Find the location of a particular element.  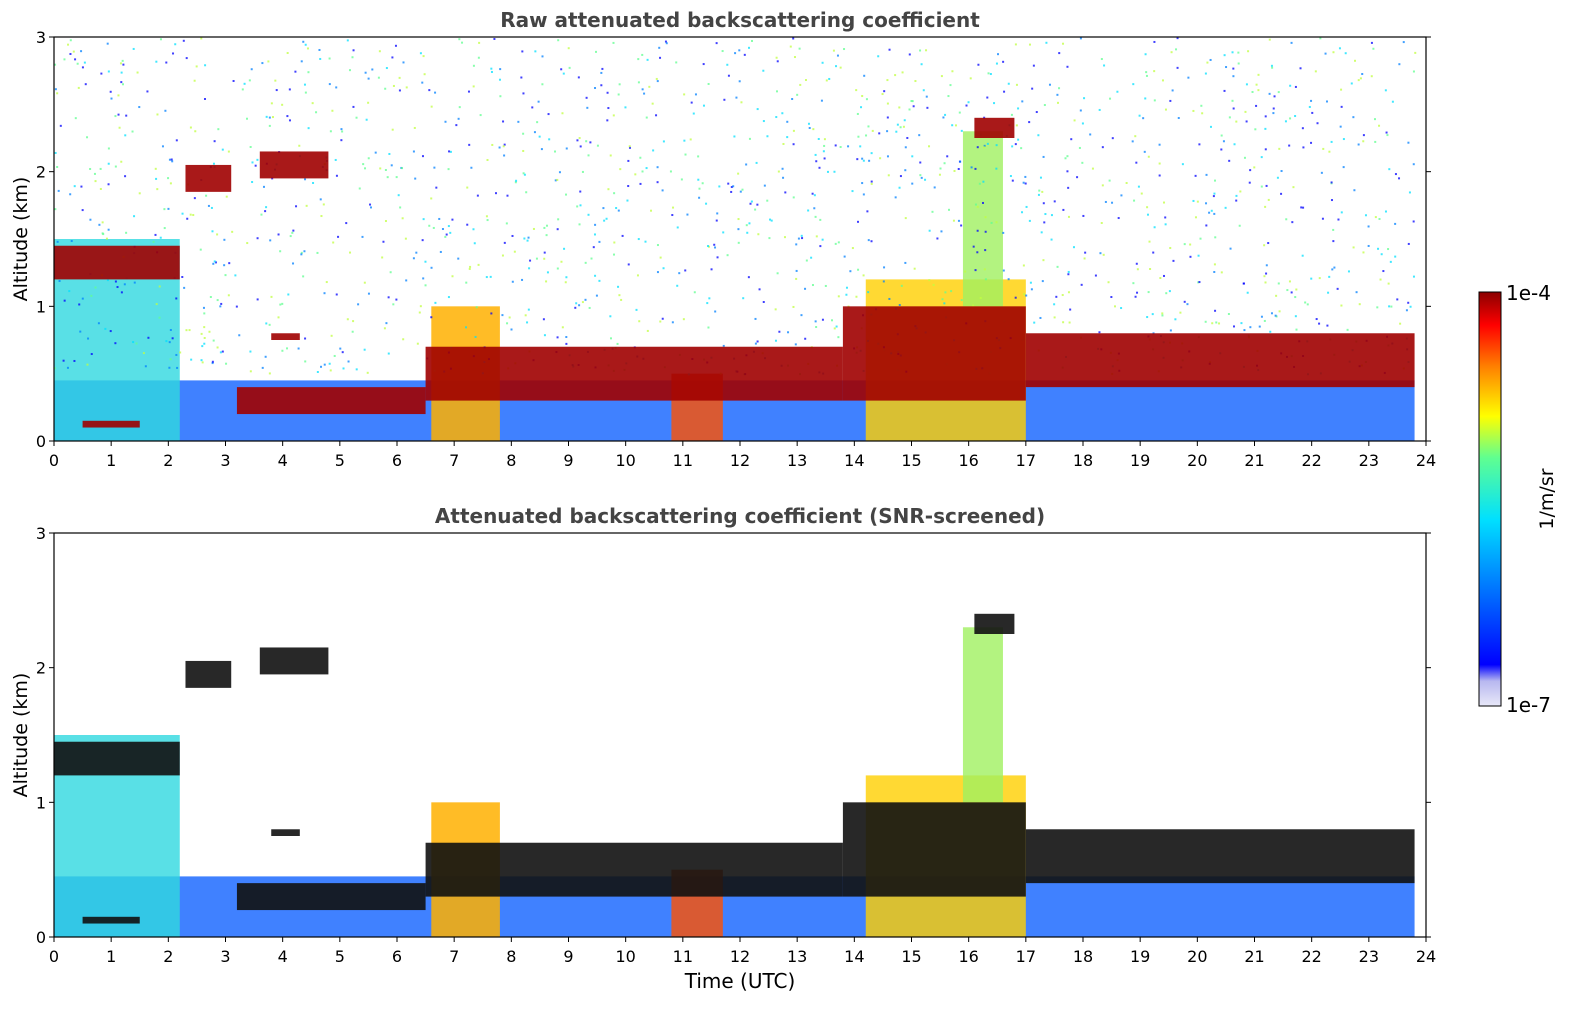

cloud-layer is located at coordinates (208, 178).